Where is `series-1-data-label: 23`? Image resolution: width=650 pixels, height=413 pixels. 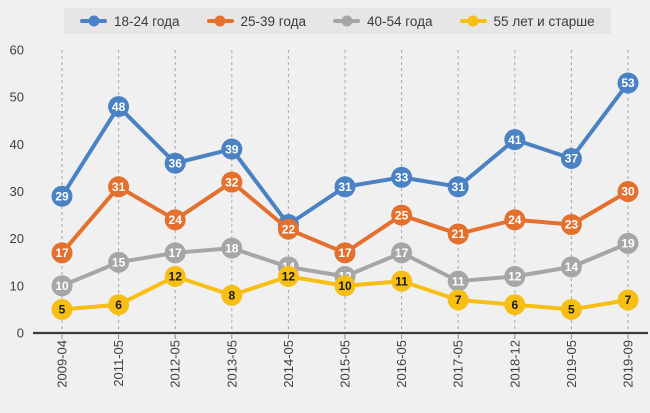 series-1-data-label: 23 is located at coordinates (572, 225).